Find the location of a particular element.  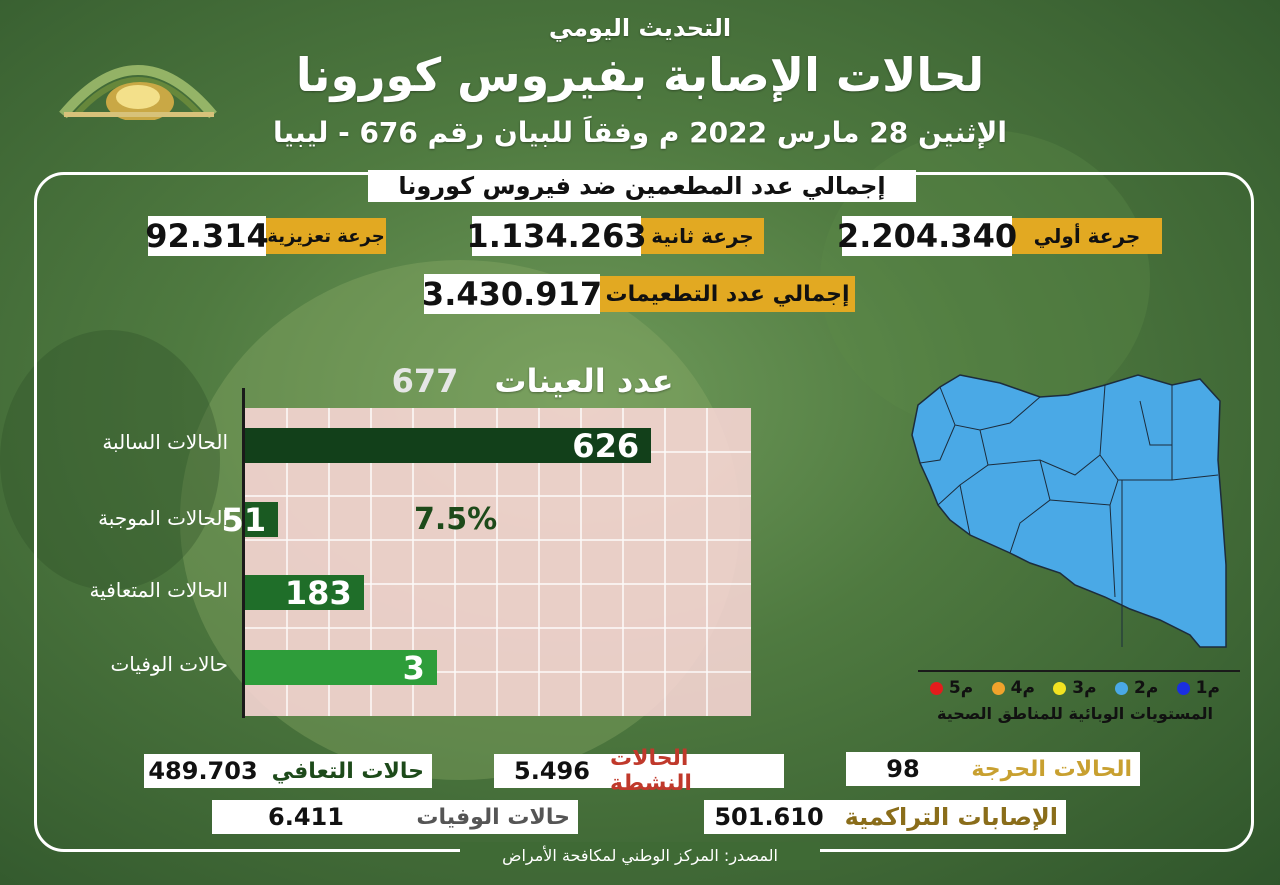

vaccination-heading: إجمالي عدد المطعمين ضد فيروس كورونا is located at coordinates (642, 186).